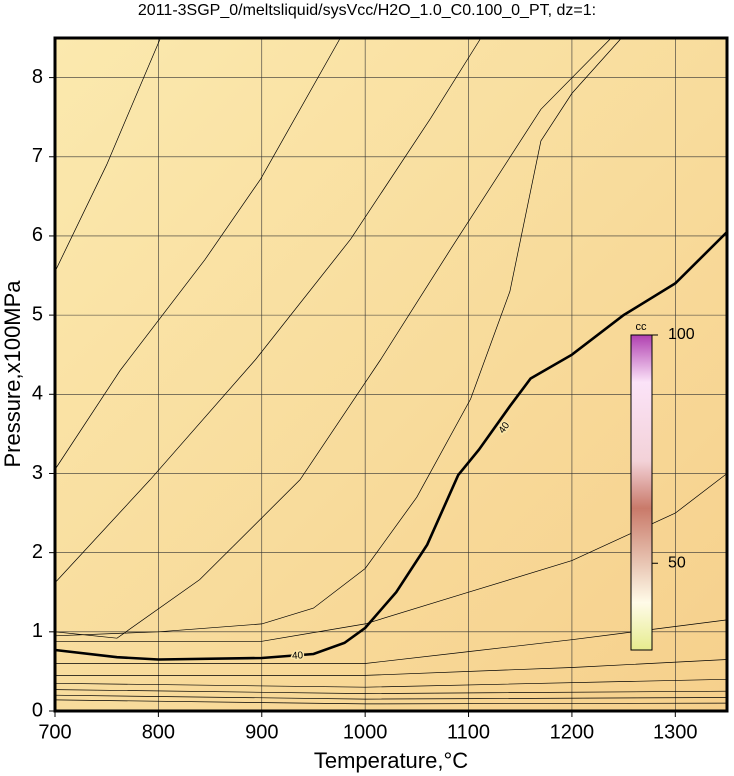  I want to click on x-tick-label: 800, so click(158, 732).